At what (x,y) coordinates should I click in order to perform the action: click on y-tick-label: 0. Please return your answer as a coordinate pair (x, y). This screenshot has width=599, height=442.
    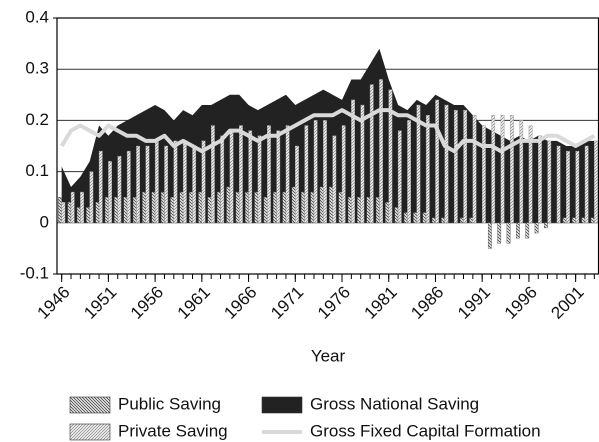
    Looking at the image, I should click on (44, 221).